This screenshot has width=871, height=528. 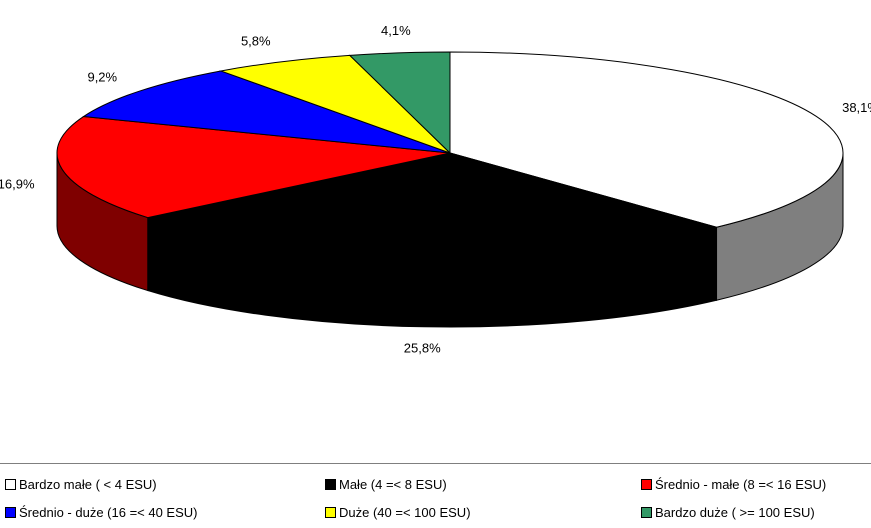 What do you see at coordinates (741, 484) in the screenshot?
I see `legend-label: Średnio - małe (8 =< 16 ESU)` at bounding box center [741, 484].